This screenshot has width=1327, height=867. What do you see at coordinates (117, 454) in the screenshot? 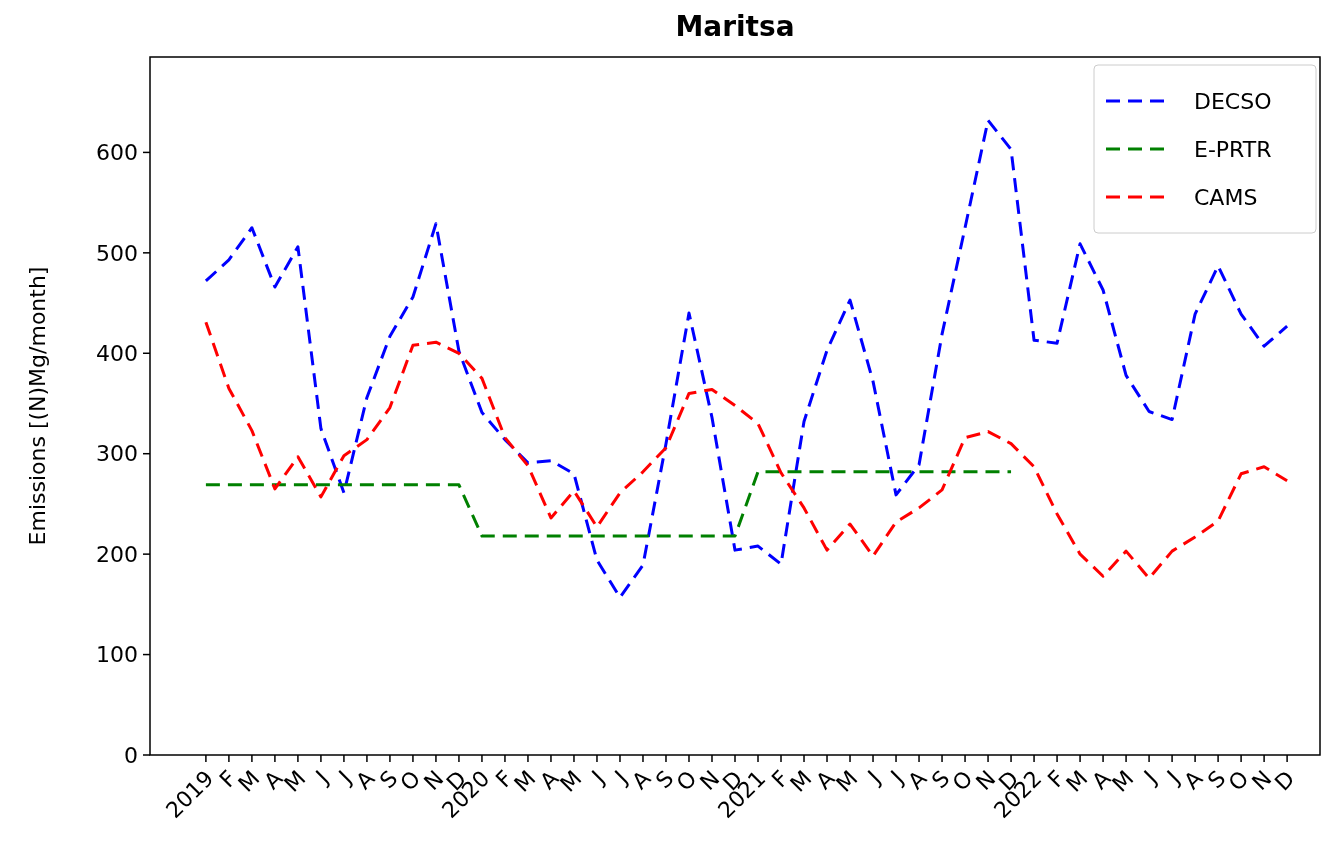
I see `y-tick-label: 300` at bounding box center [117, 454].